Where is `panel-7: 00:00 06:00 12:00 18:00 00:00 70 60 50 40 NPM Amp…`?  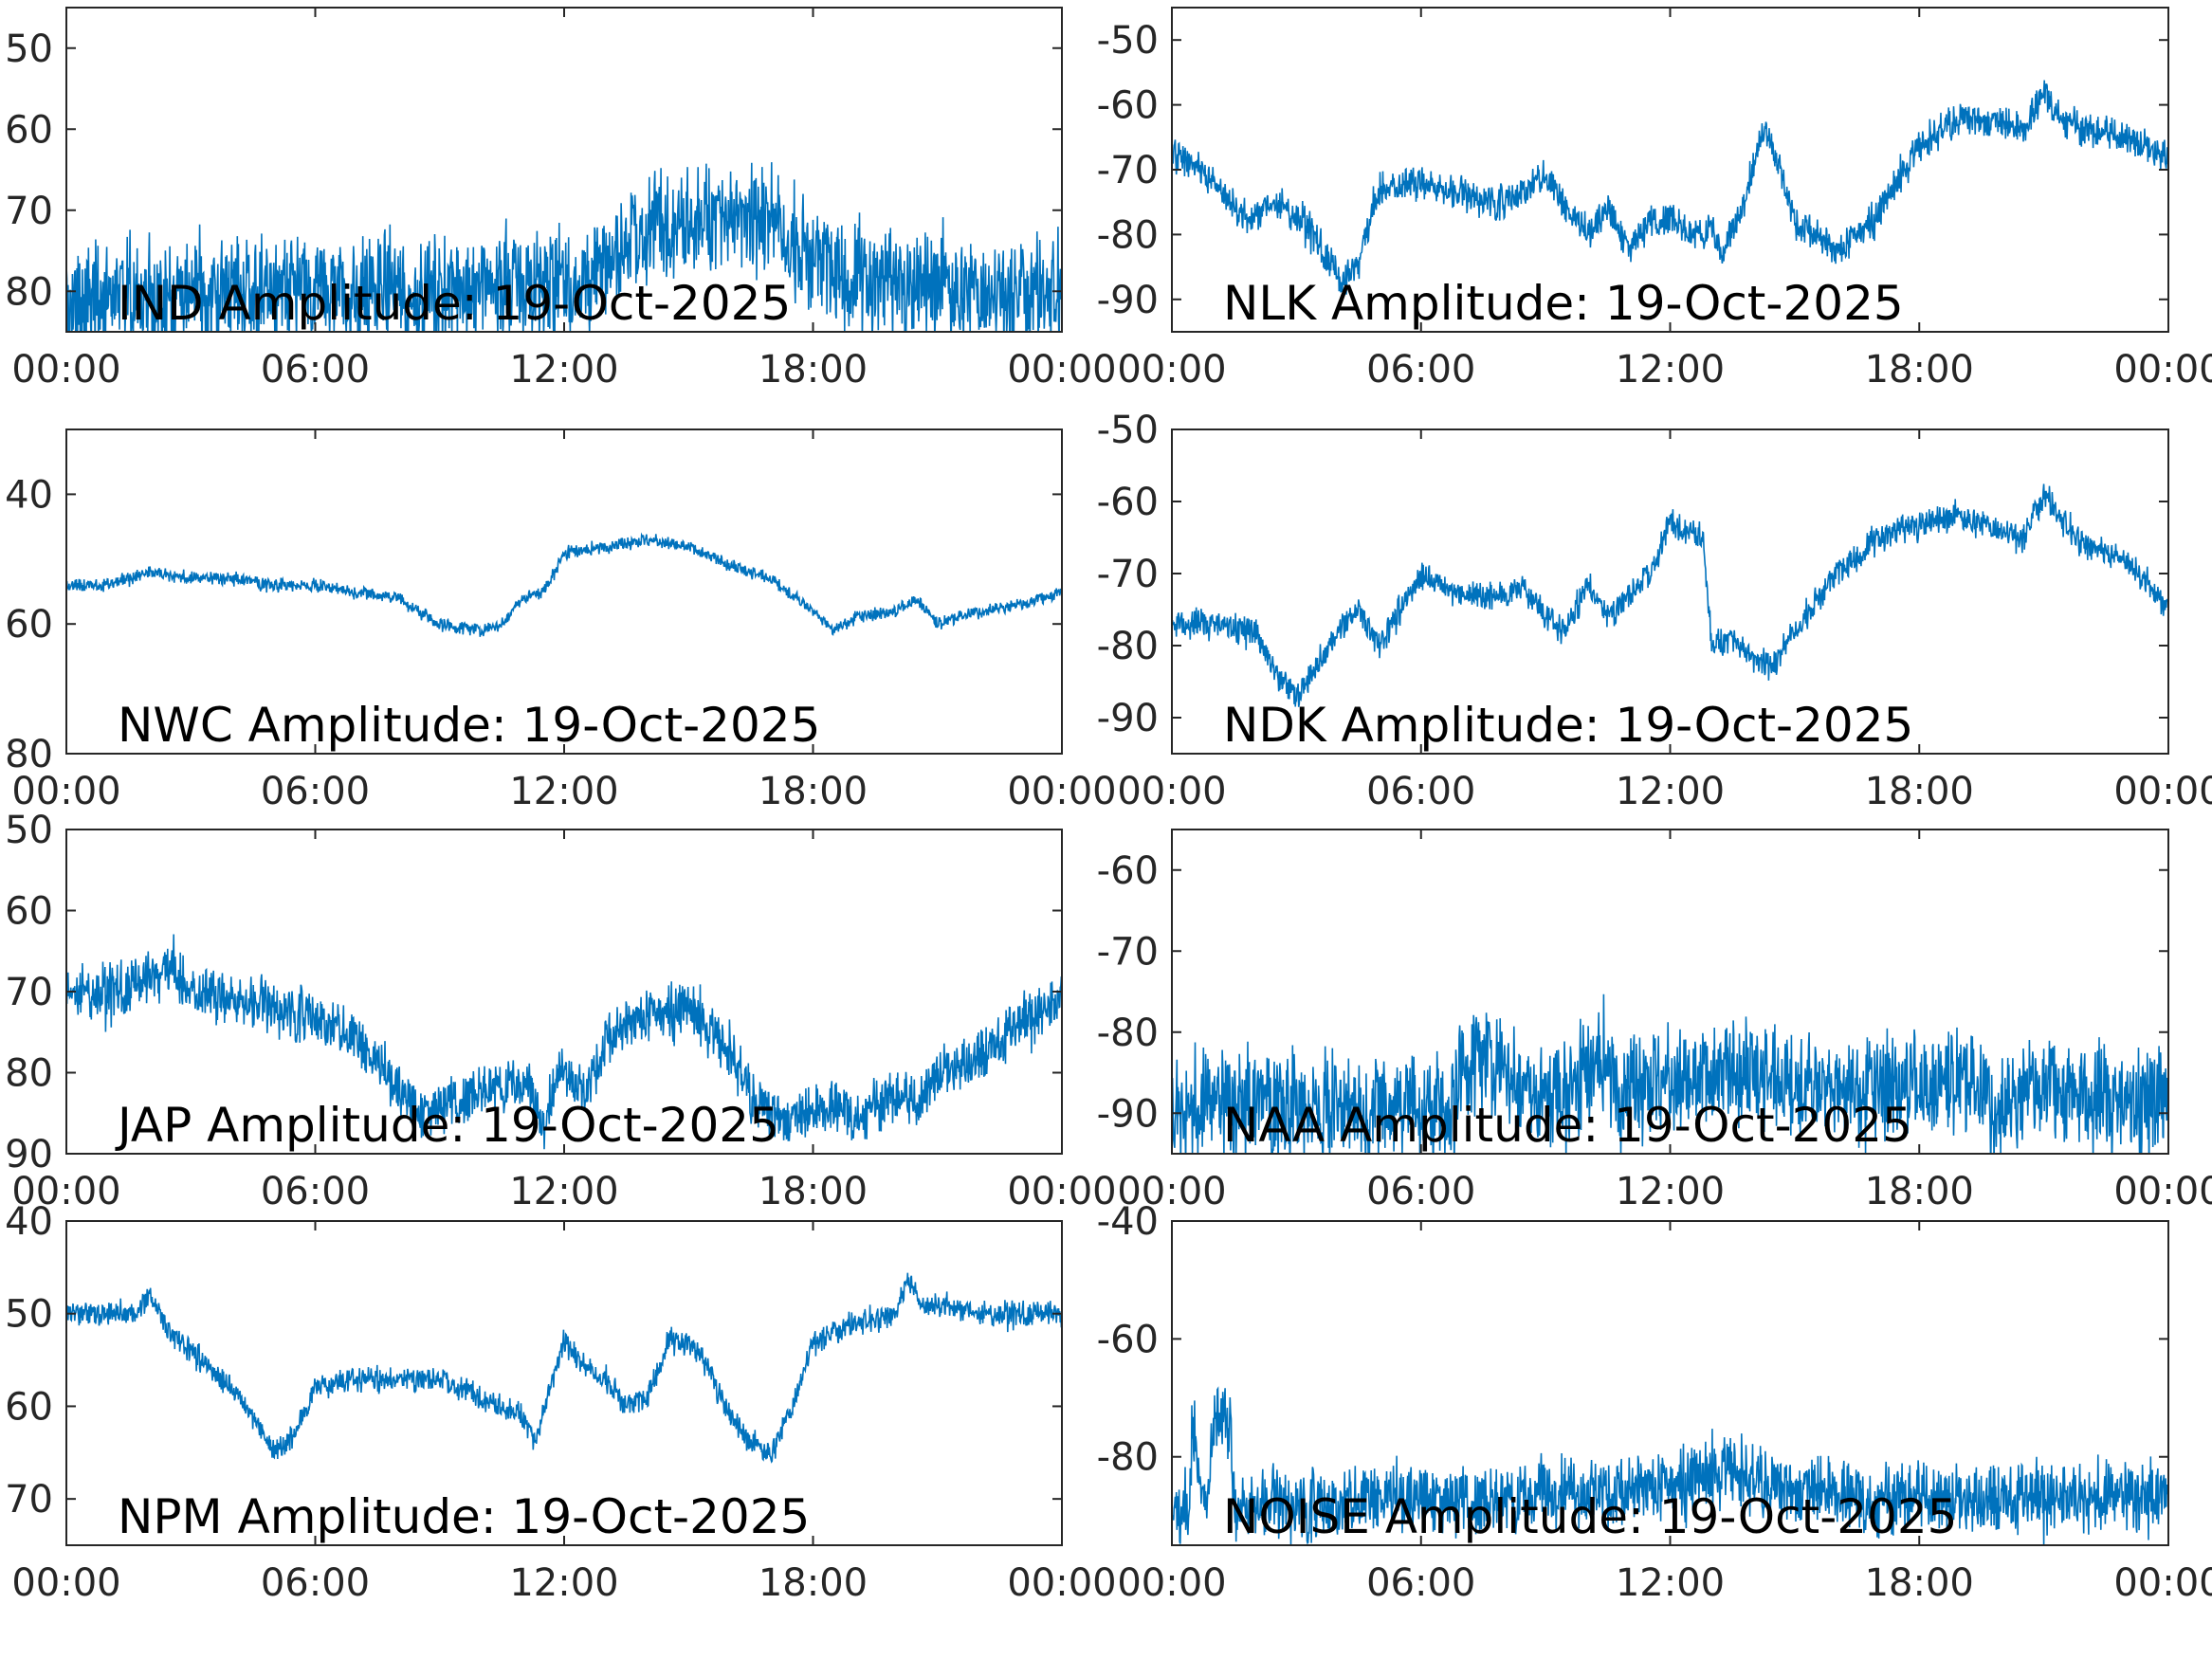 panel-7: 00:00 06:00 12:00 18:00 00:00 70 60 50 40 NPM Amp… is located at coordinates (561, 1402).